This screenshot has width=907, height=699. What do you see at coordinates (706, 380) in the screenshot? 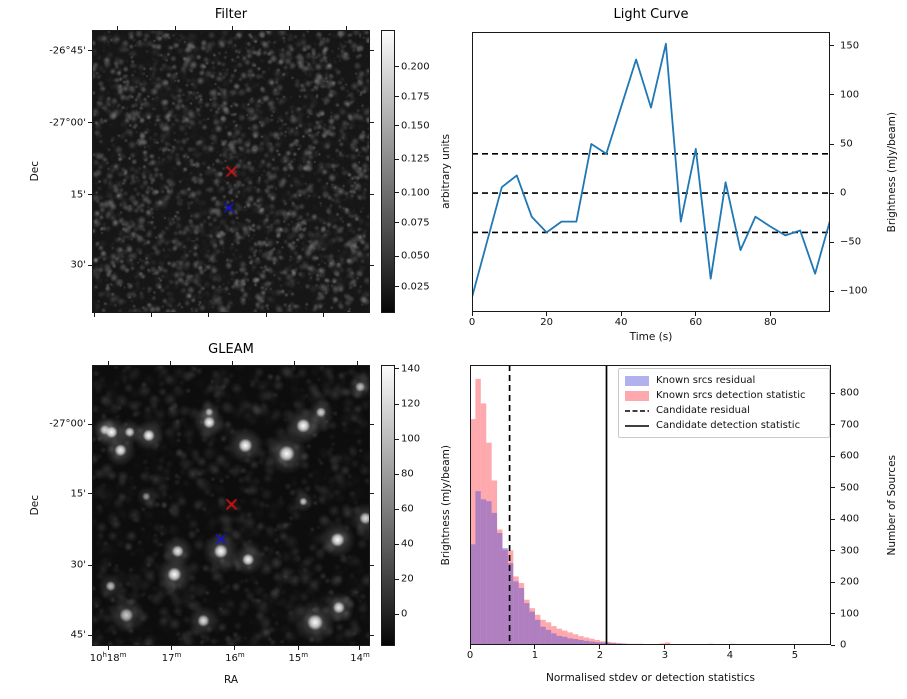
I see `legend-label: Known srcs residual` at bounding box center [706, 380].